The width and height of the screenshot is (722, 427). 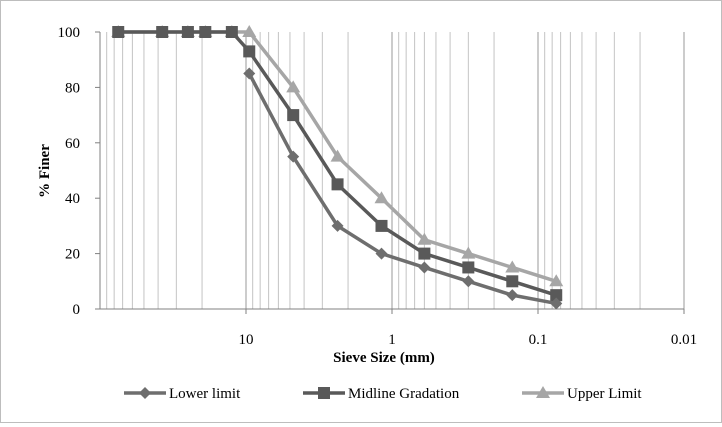 What do you see at coordinates (384, 358) in the screenshot?
I see `x-axis-title: Sieve Size (mm)` at bounding box center [384, 358].